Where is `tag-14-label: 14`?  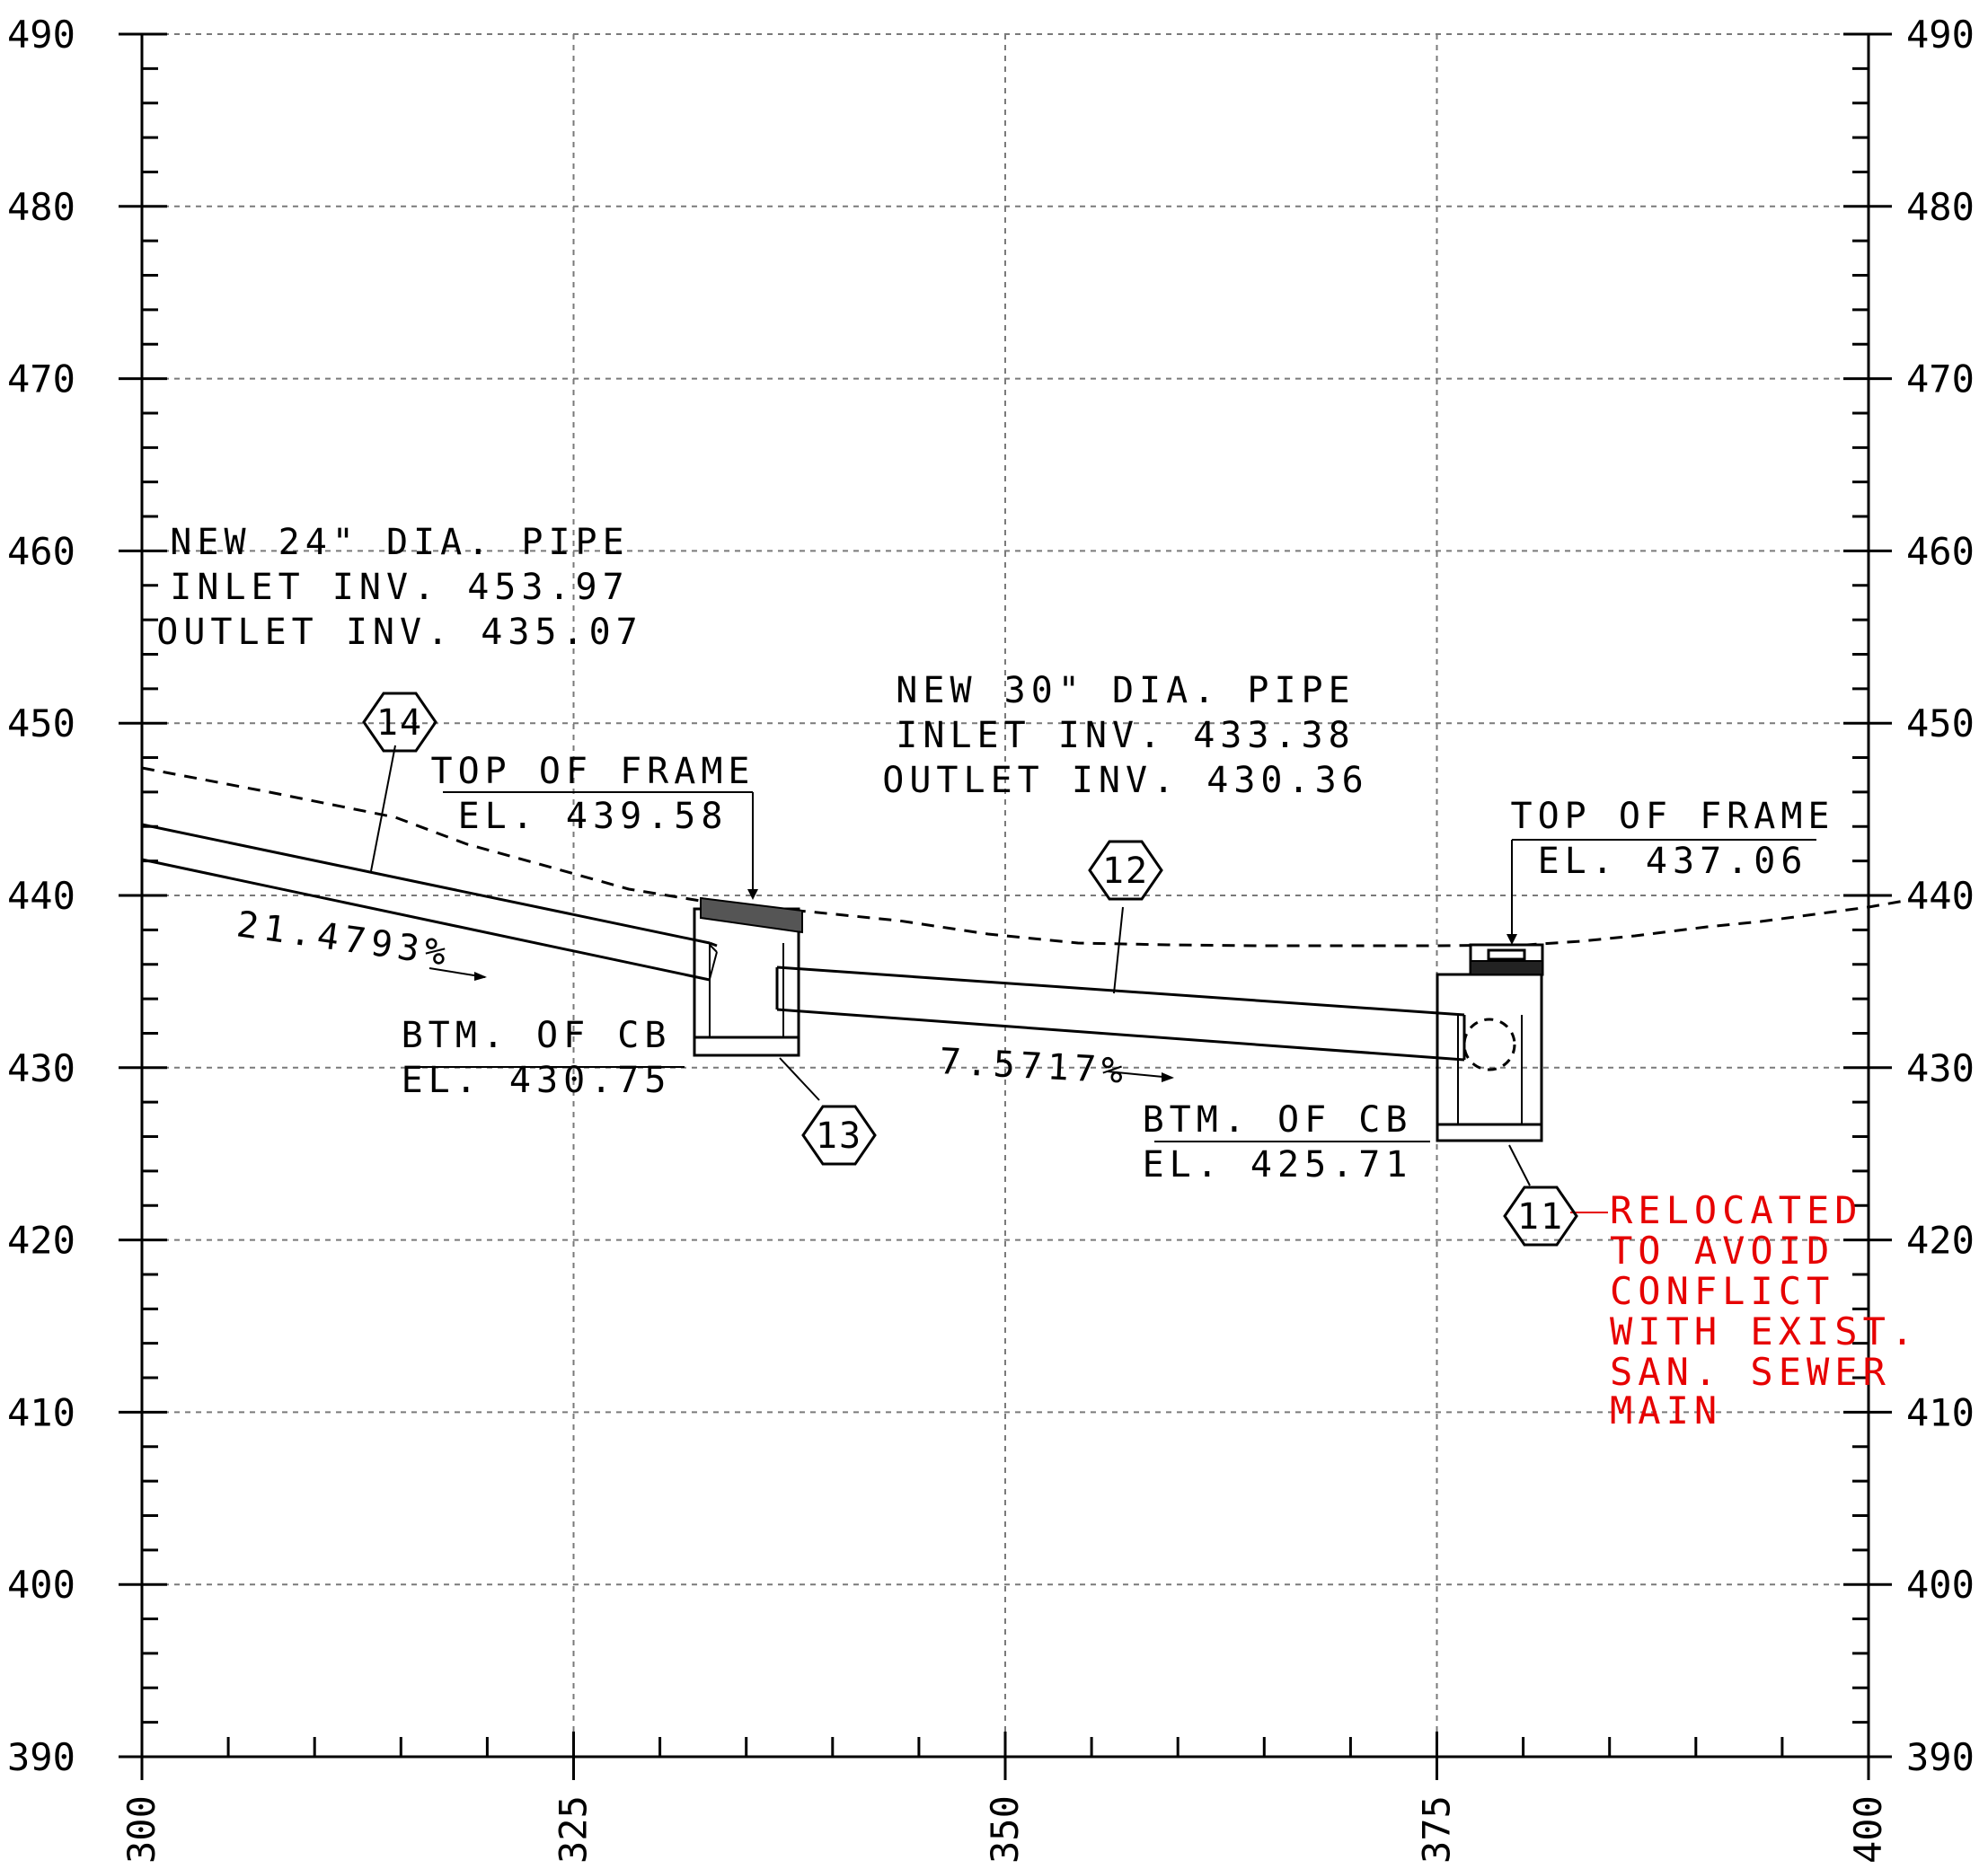
tag-14-label: 14 is located at coordinates (399, 723).